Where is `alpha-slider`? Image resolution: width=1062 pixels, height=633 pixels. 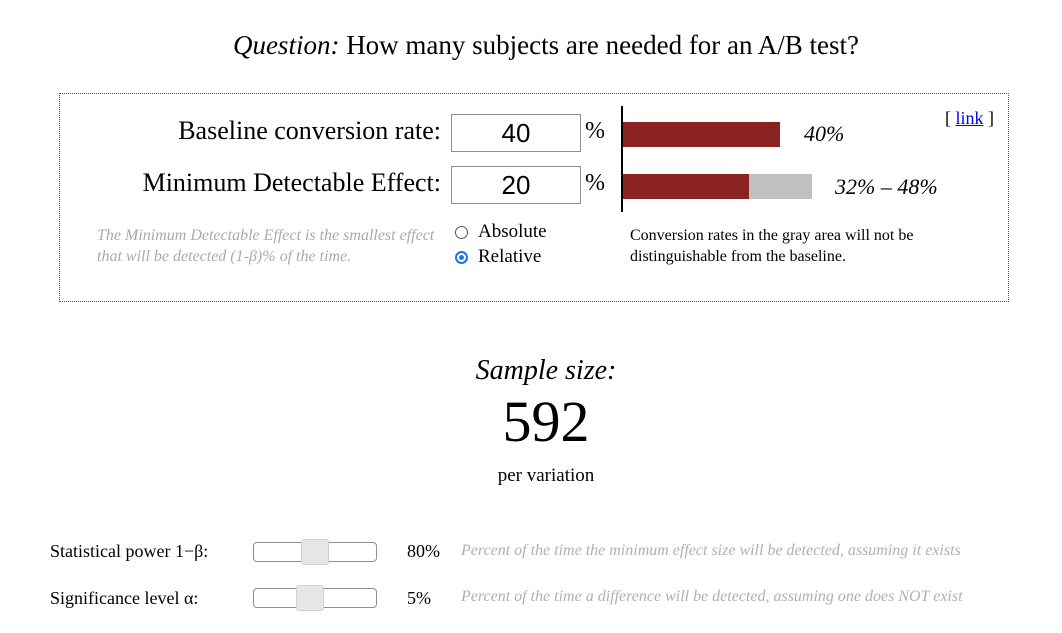 alpha-slider is located at coordinates (315, 598).